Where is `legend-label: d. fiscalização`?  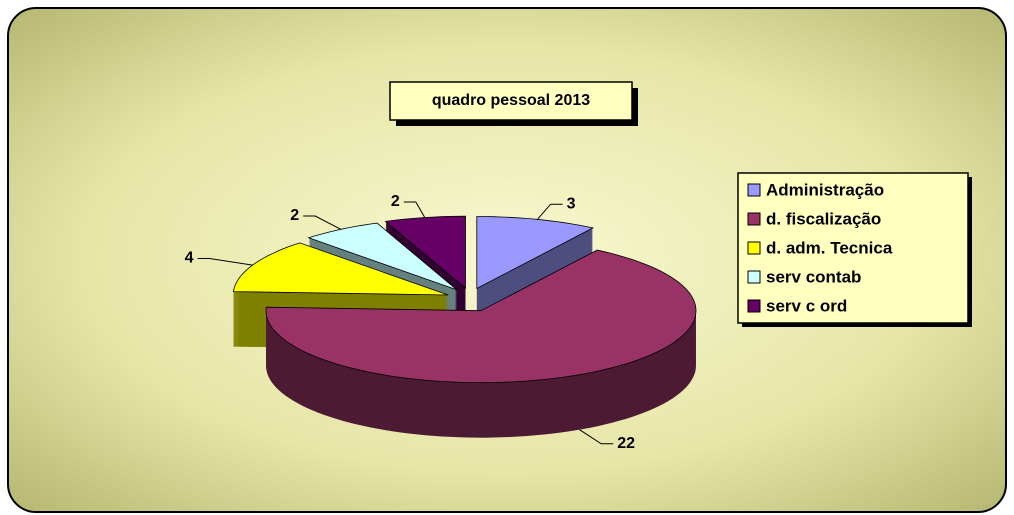
legend-label: d. fiscalização is located at coordinates (823, 218).